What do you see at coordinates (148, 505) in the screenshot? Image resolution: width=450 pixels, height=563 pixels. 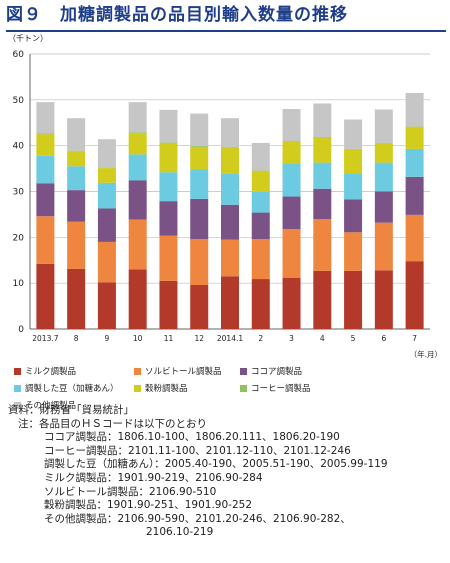 I see `note-line: 穀粉調製品：1901.90-251、1901.90-252` at bounding box center [148, 505].